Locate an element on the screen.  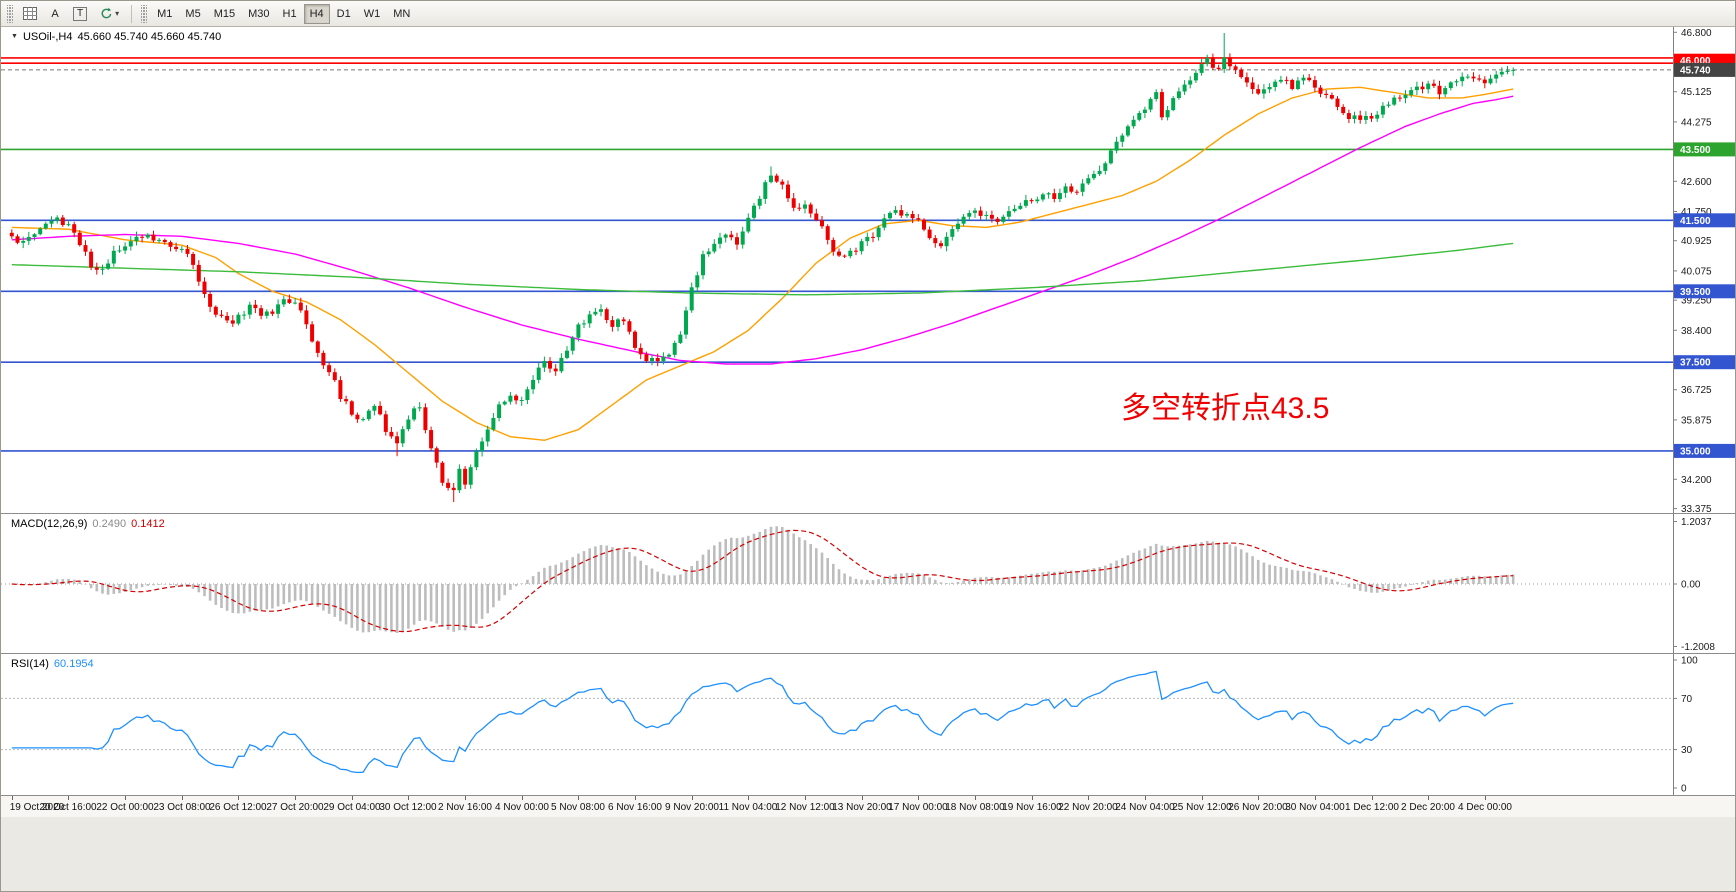
timeframe-button-m15: M15 is located at coordinates (224, 14).